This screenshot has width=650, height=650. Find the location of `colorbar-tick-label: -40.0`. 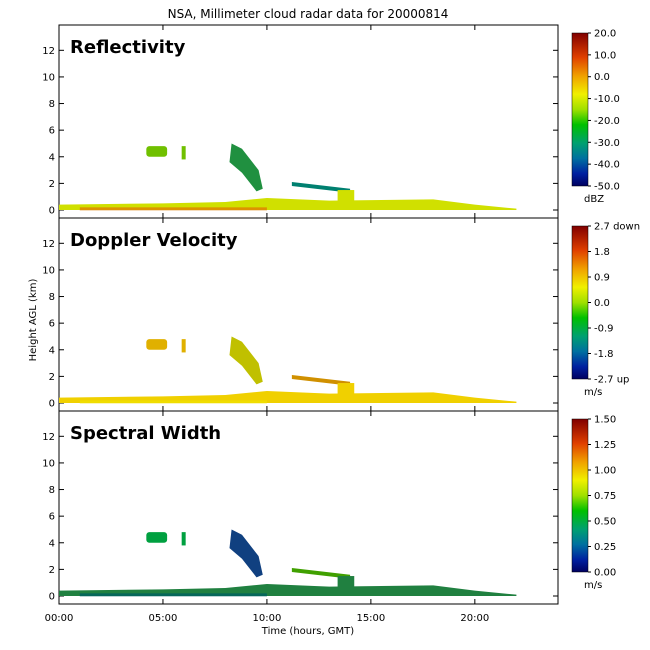

colorbar-tick-label: -40.0 is located at coordinates (607, 165).